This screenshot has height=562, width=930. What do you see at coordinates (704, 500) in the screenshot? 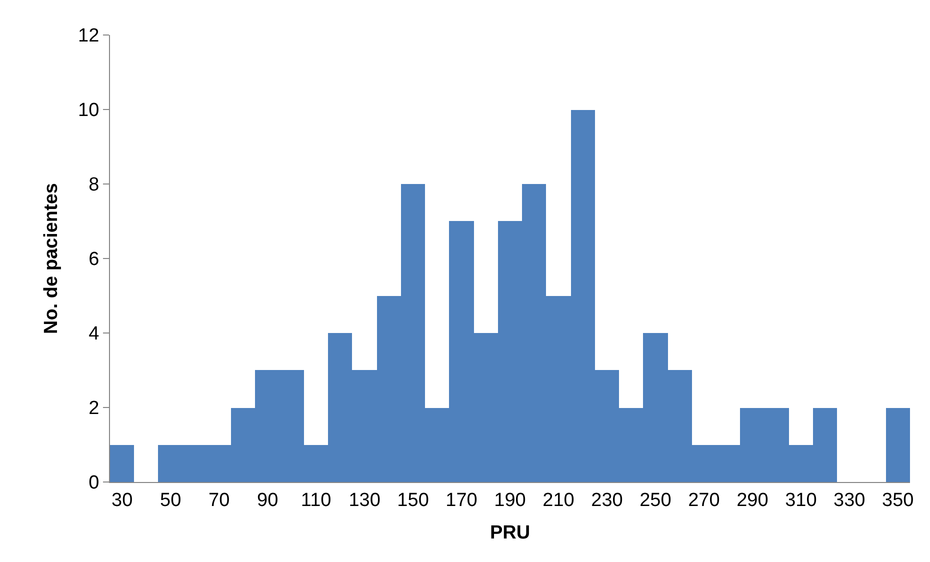
I see `x-tick-label: 270` at bounding box center [704, 500].